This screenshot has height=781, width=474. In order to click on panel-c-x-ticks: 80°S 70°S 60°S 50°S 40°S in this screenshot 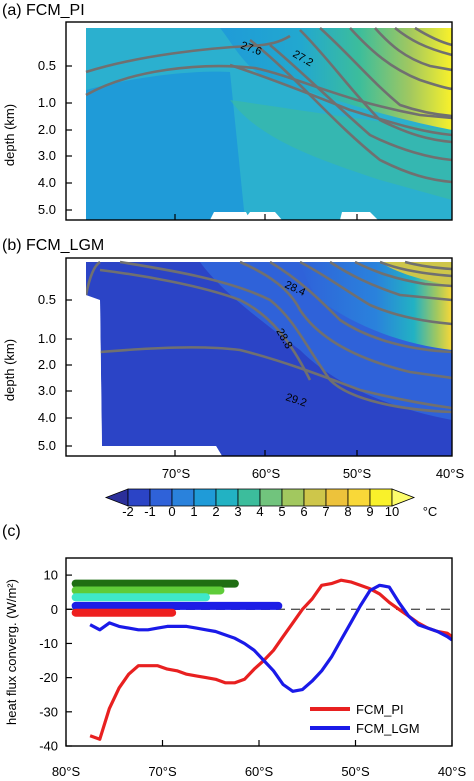, I will do `click(259, 759)`.